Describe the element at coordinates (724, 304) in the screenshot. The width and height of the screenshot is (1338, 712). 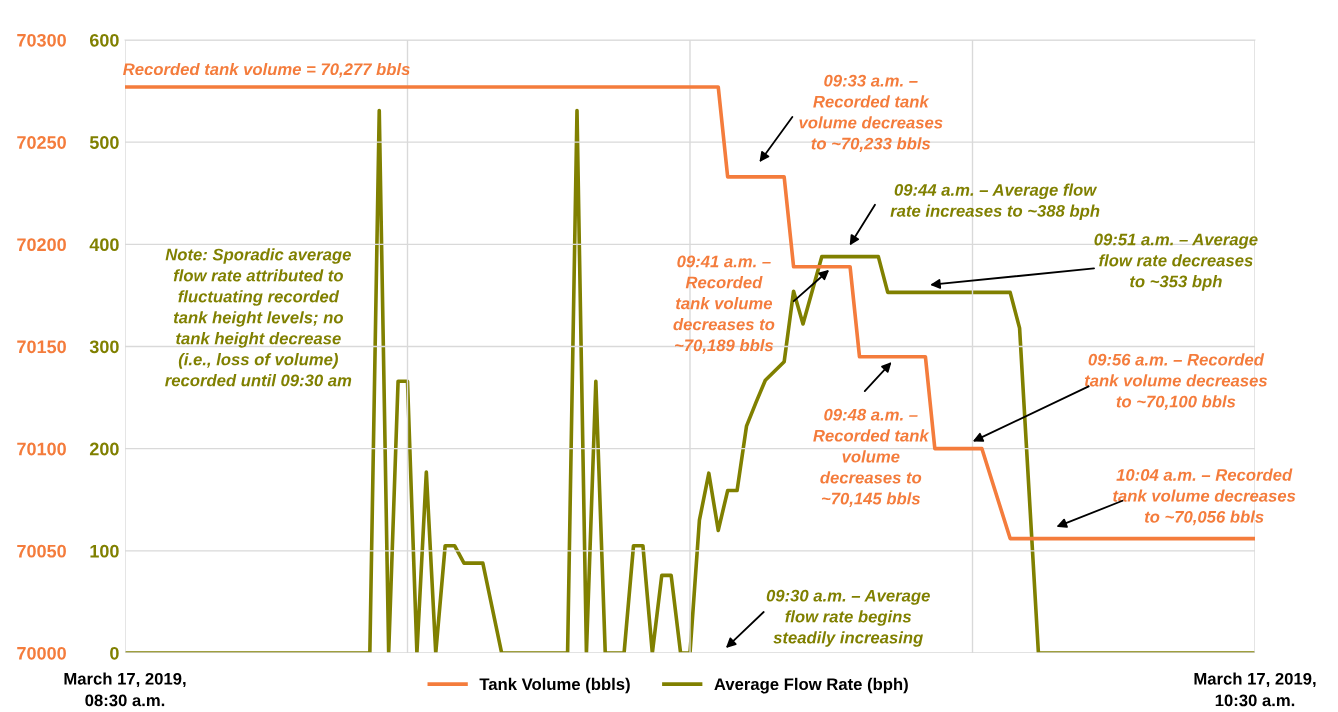
I see `annotation: 09:41 a.m. – Recorded tank volume decreases to ~70,189 bbls` at that location.